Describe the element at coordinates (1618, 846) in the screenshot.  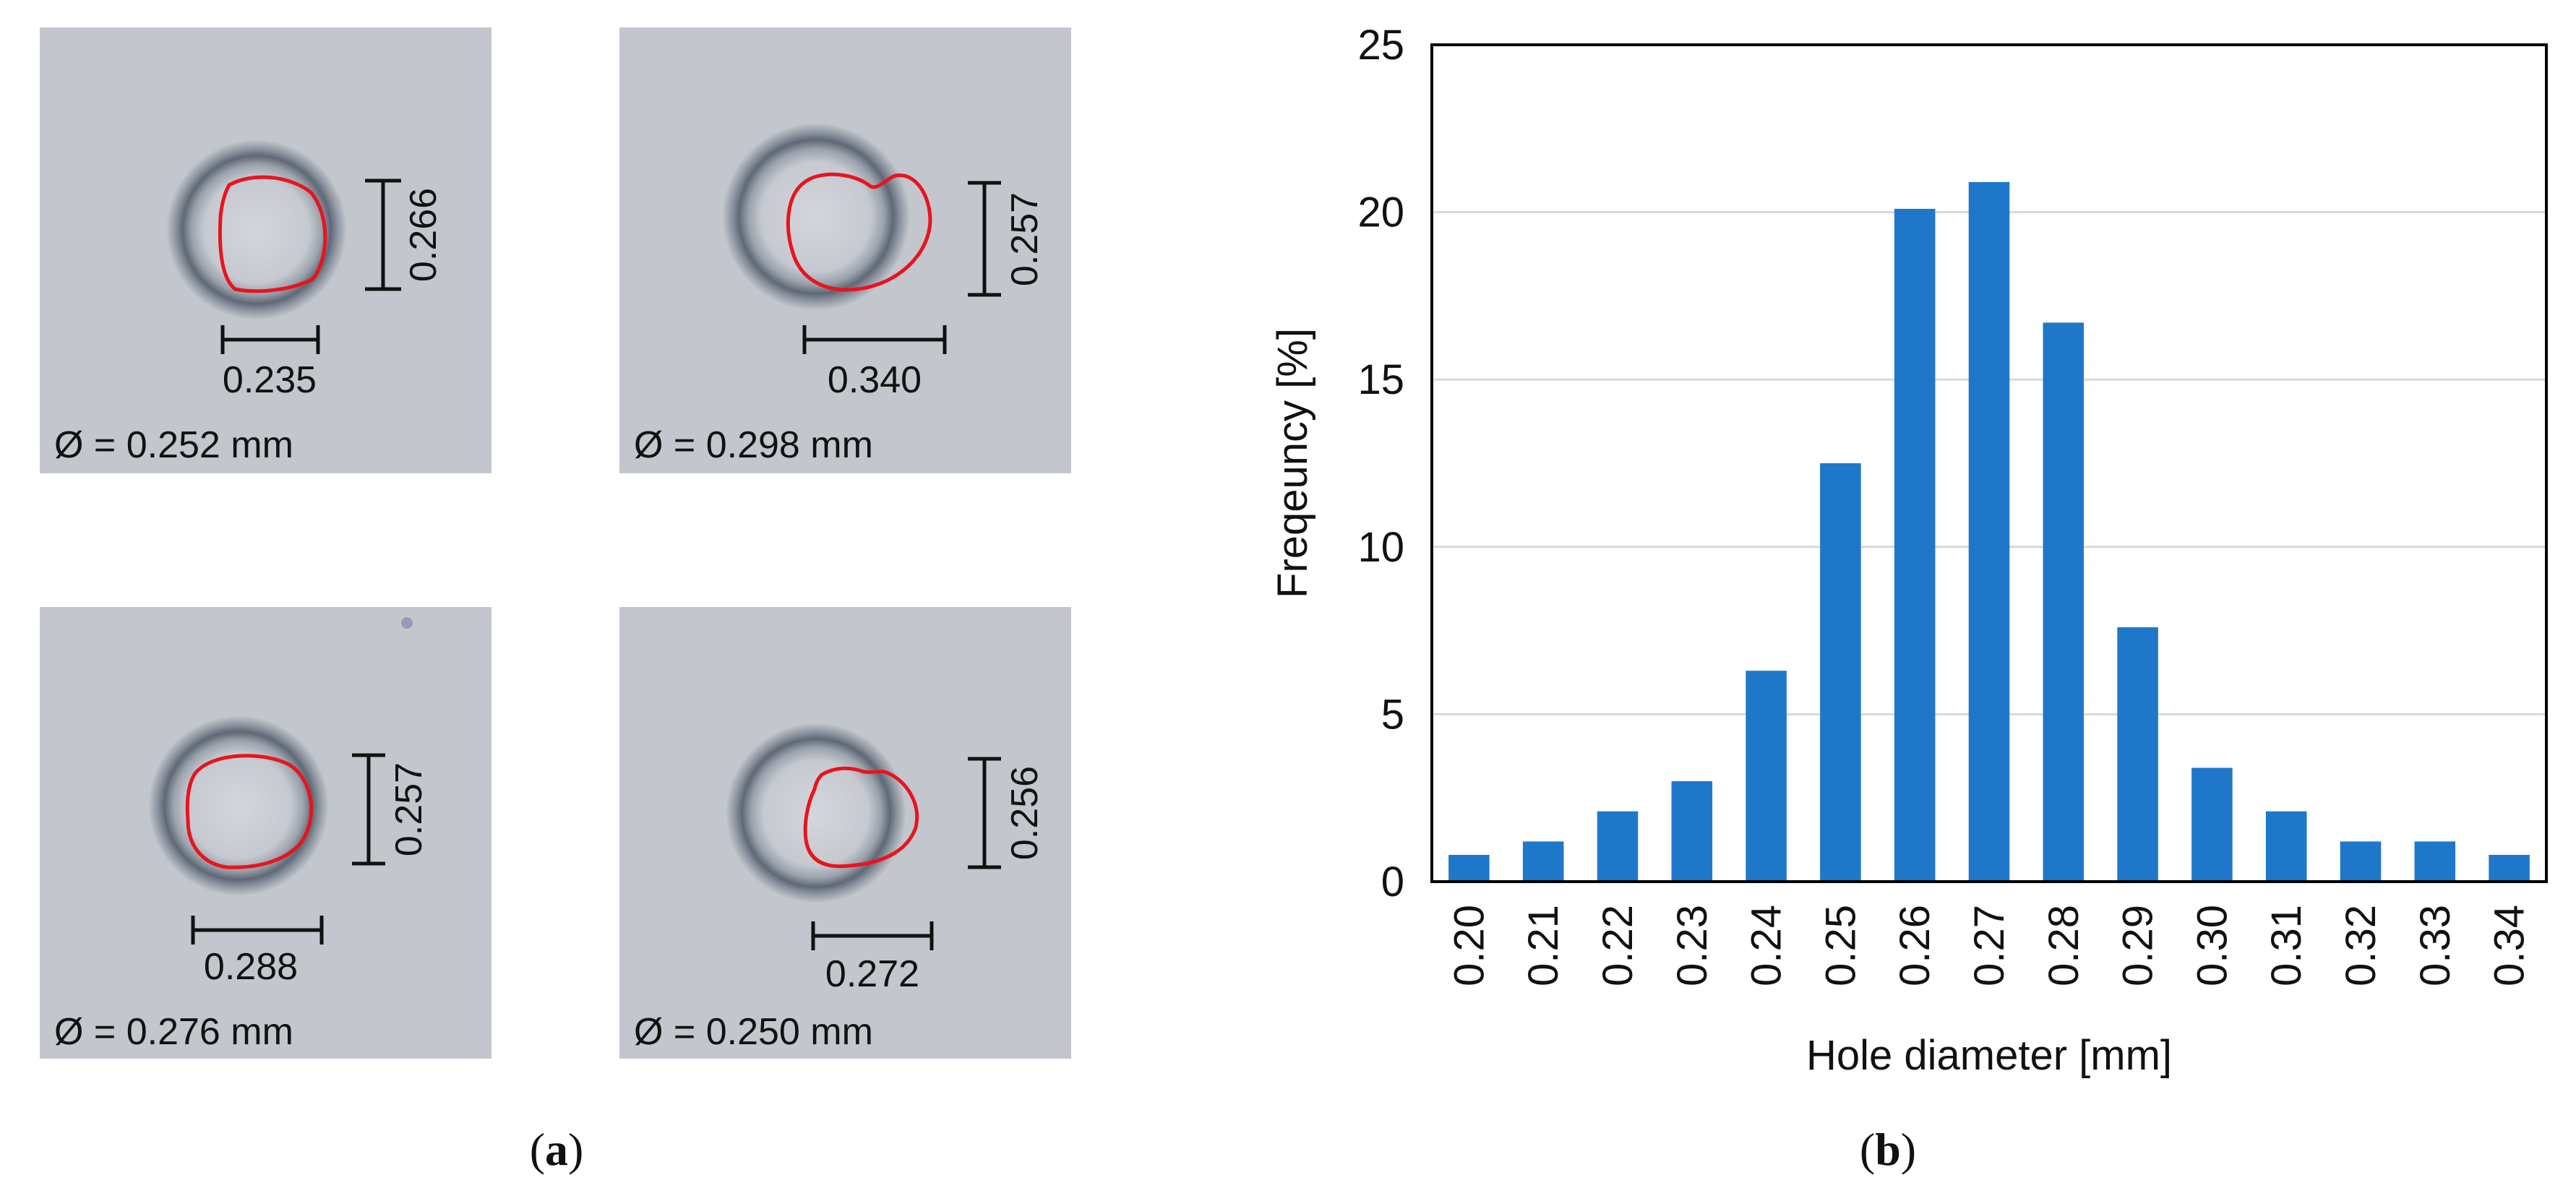
I see `bar-0.22` at that location.